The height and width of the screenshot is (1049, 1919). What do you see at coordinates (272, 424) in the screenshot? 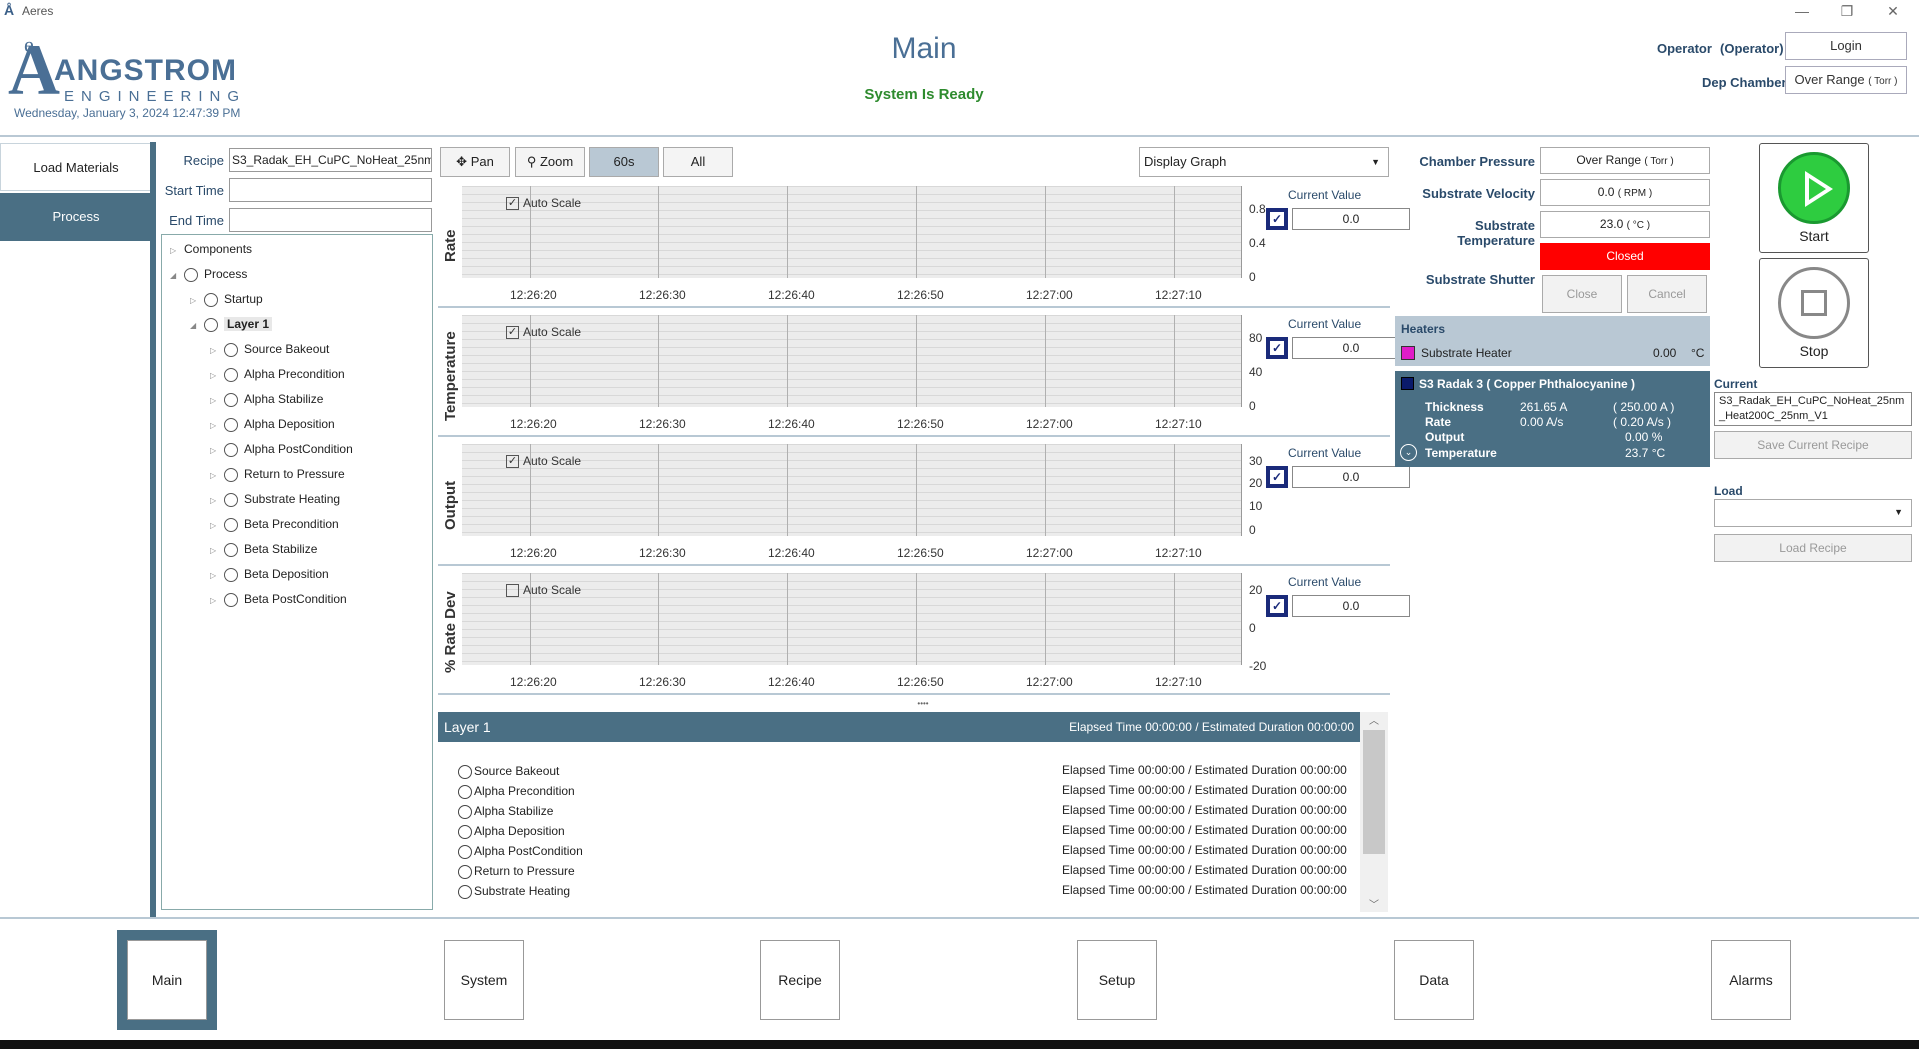
I see `tree-step: ▷ Alpha Deposition` at bounding box center [272, 424].